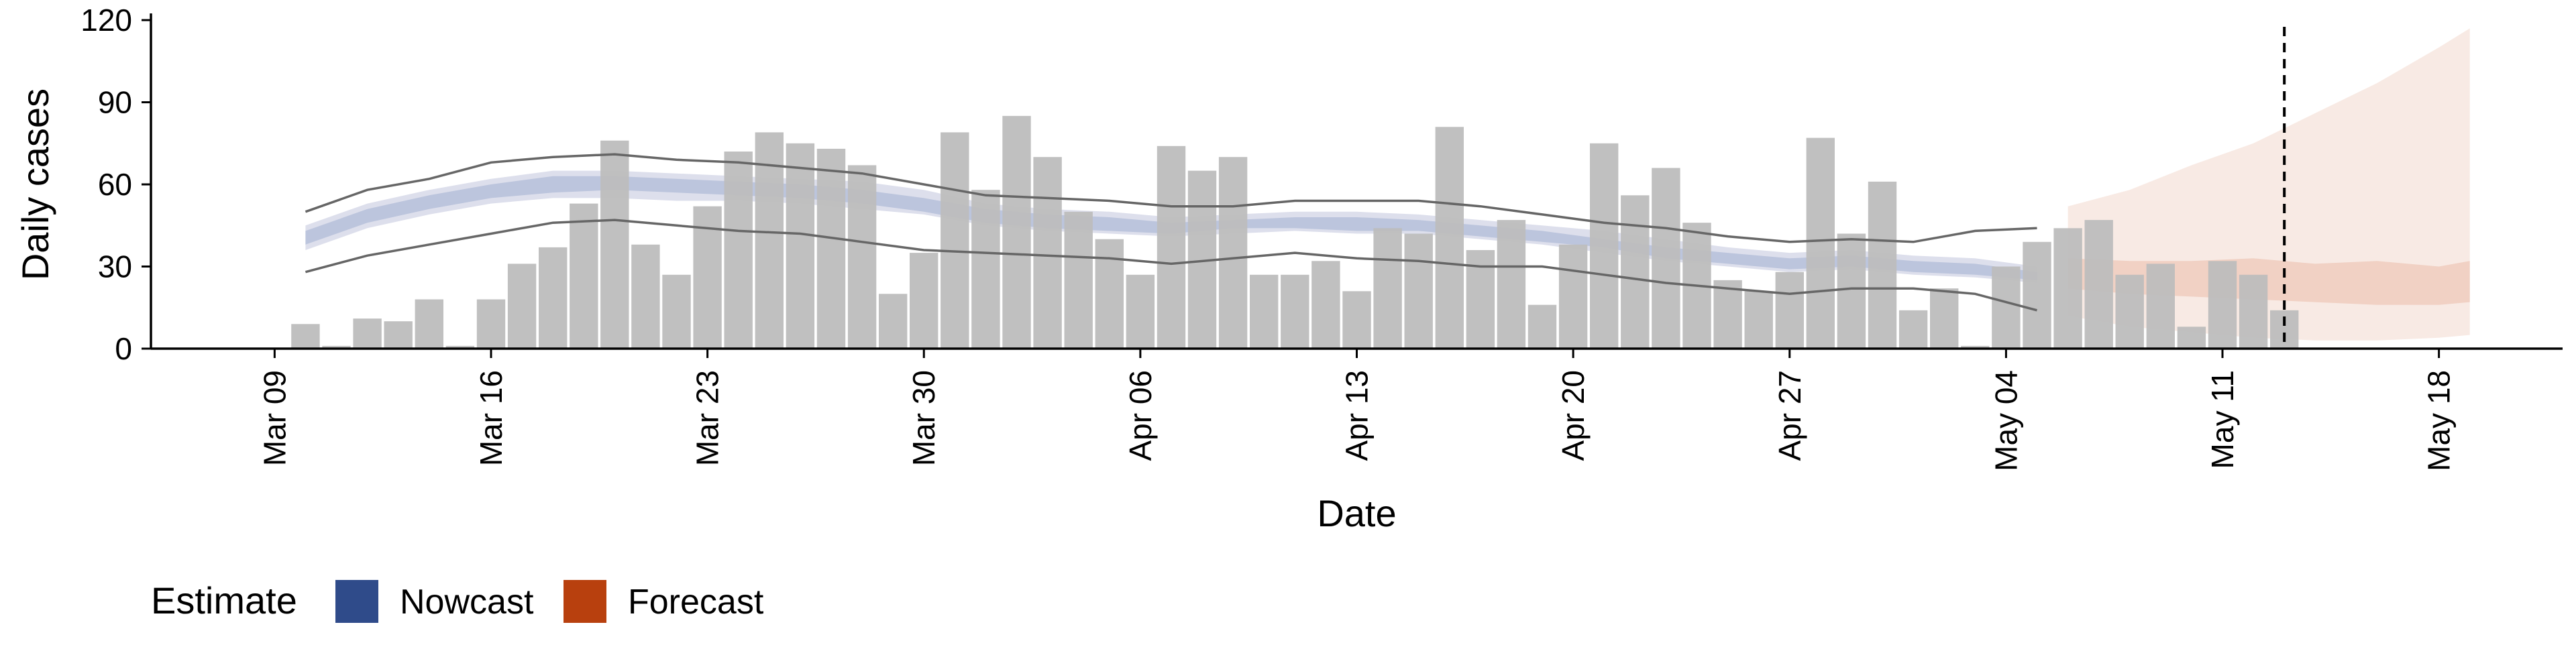  I want to click on lower-bound-line, so click(1171, 265).